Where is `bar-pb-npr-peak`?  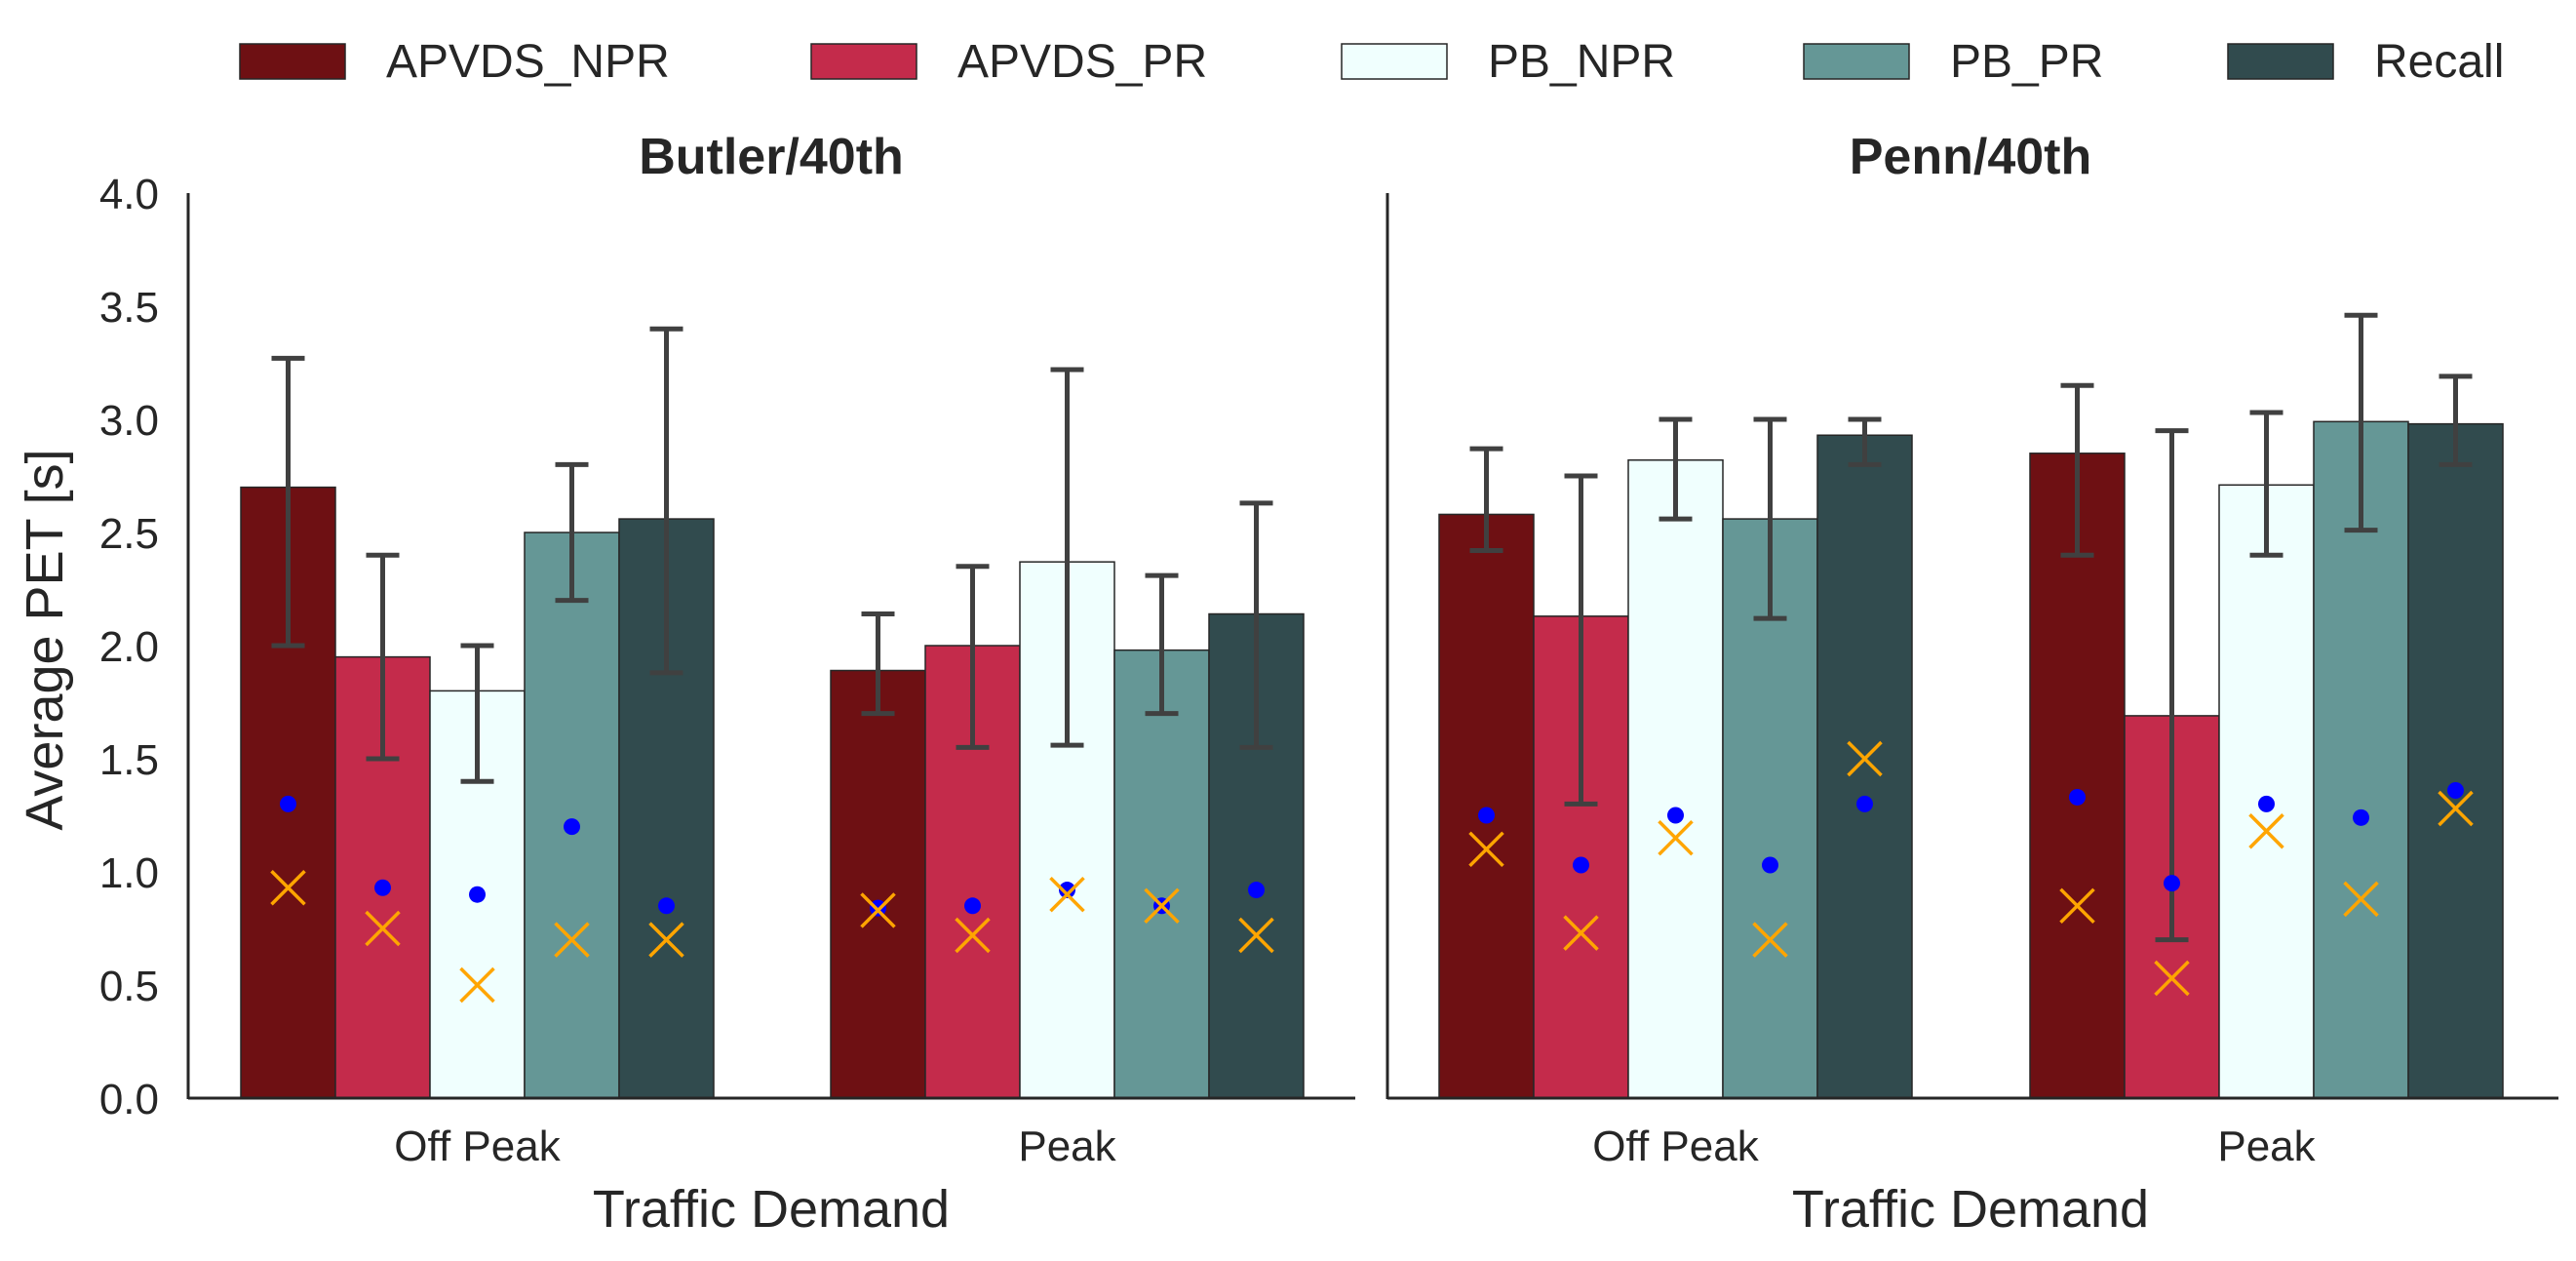 bar-pb-npr-peak is located at coordinates (2266, 791).